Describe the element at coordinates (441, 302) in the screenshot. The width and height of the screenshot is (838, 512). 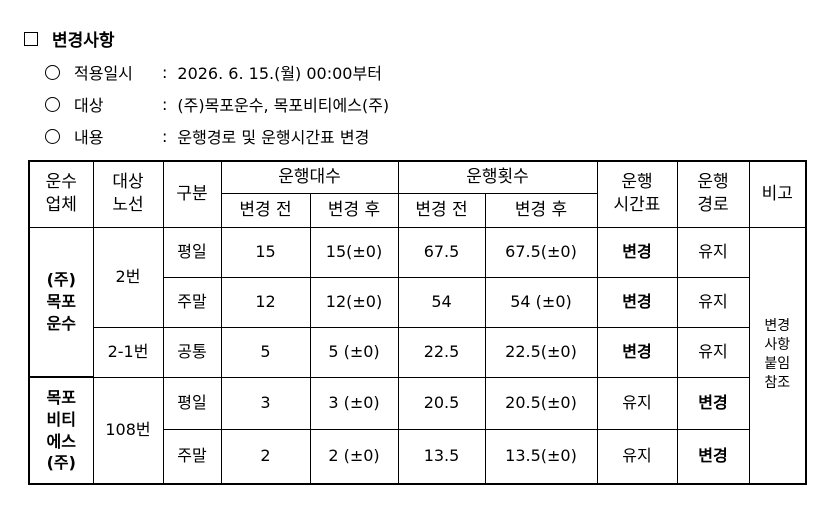
I see `cell: 54` at that location.